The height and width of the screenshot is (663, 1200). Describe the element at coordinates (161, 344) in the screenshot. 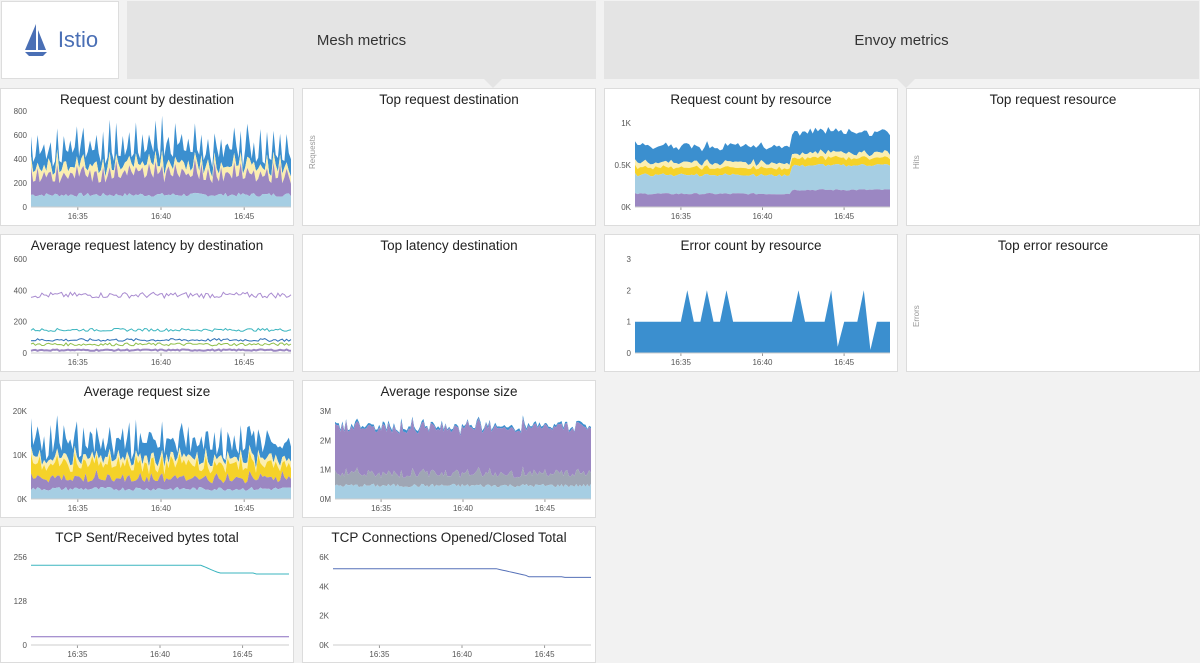

I see `series-green-line` at that location.